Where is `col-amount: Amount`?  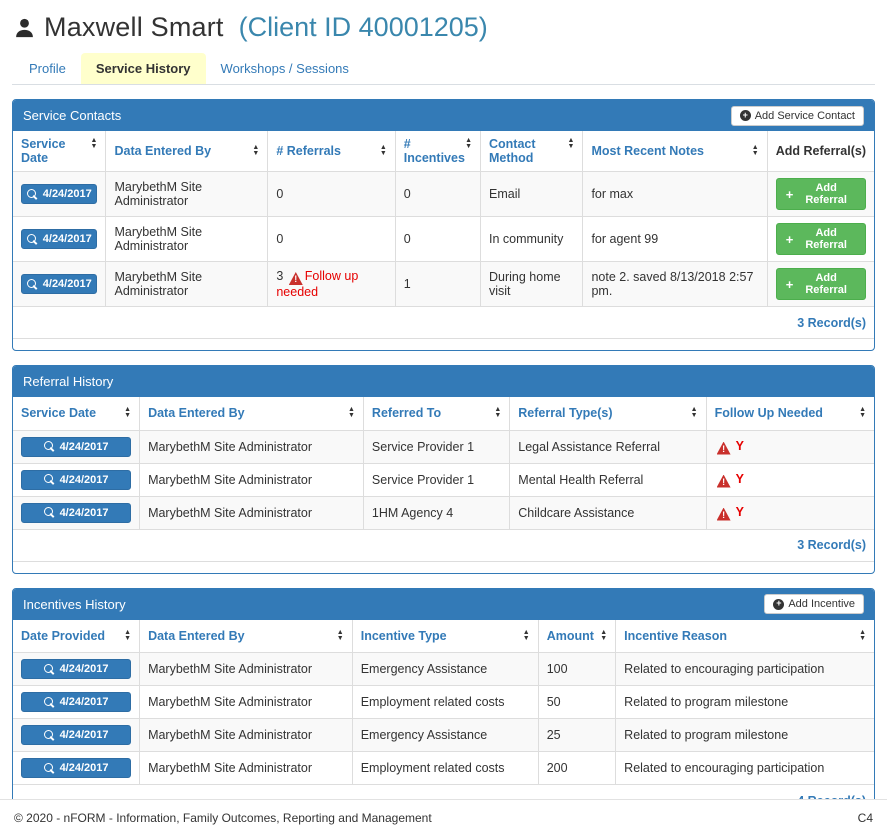
col-amount: Amount is located at coordinates (577, 636).